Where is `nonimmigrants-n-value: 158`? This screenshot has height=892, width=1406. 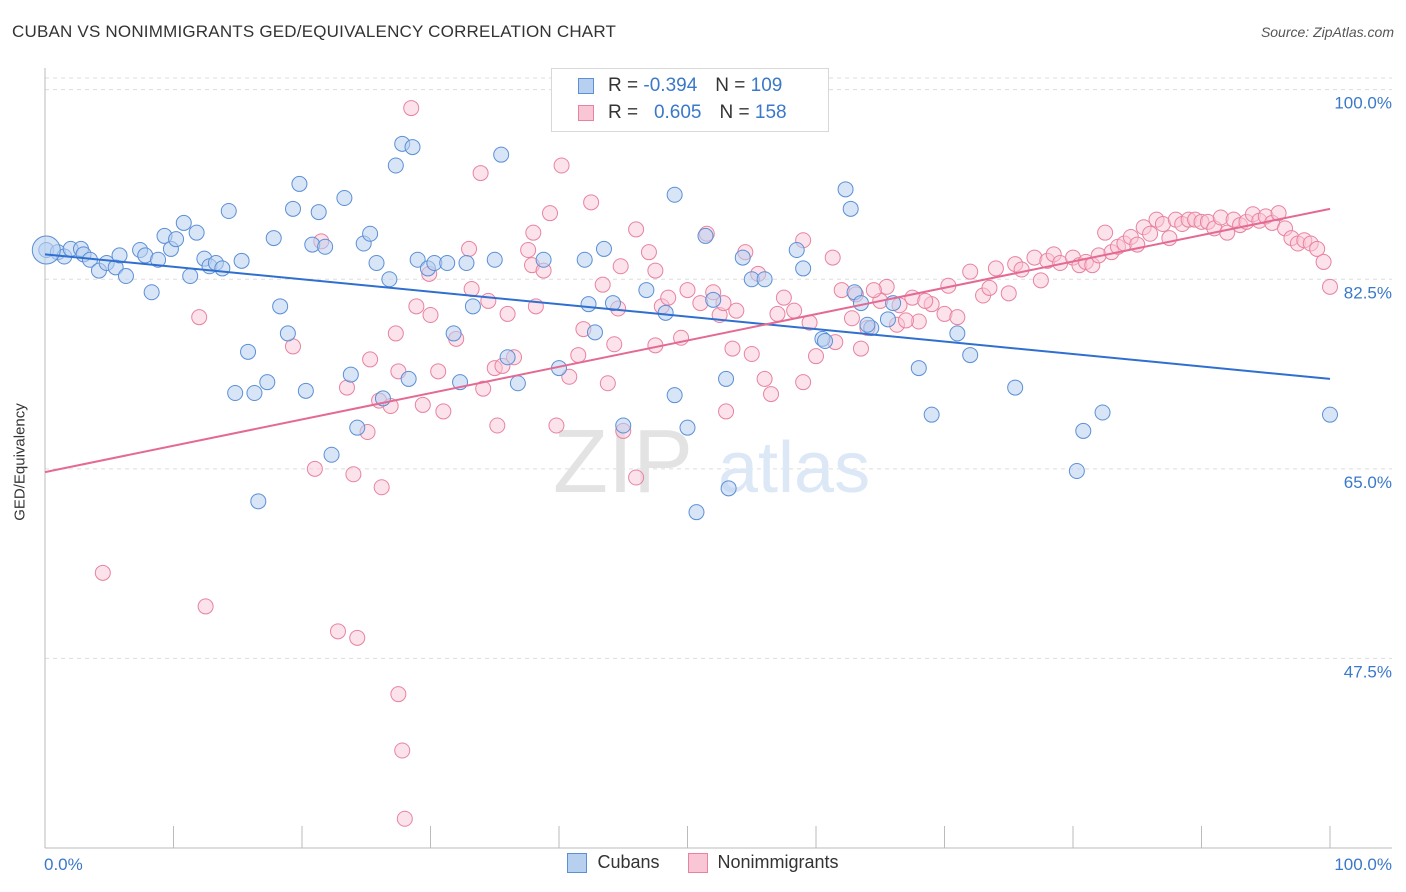 nonimmigrants-n-value: 158 is located at coordinates (770, 112).